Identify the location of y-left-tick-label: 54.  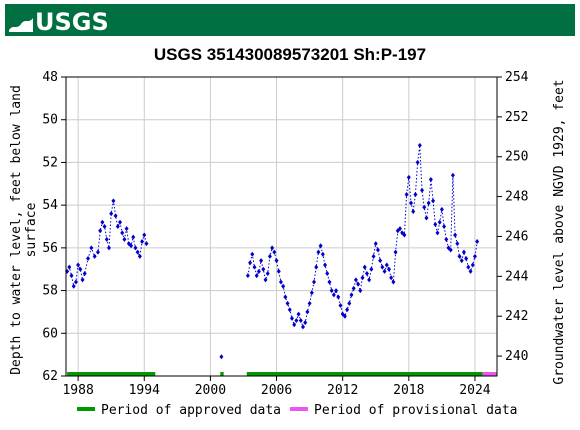
(50, 205).